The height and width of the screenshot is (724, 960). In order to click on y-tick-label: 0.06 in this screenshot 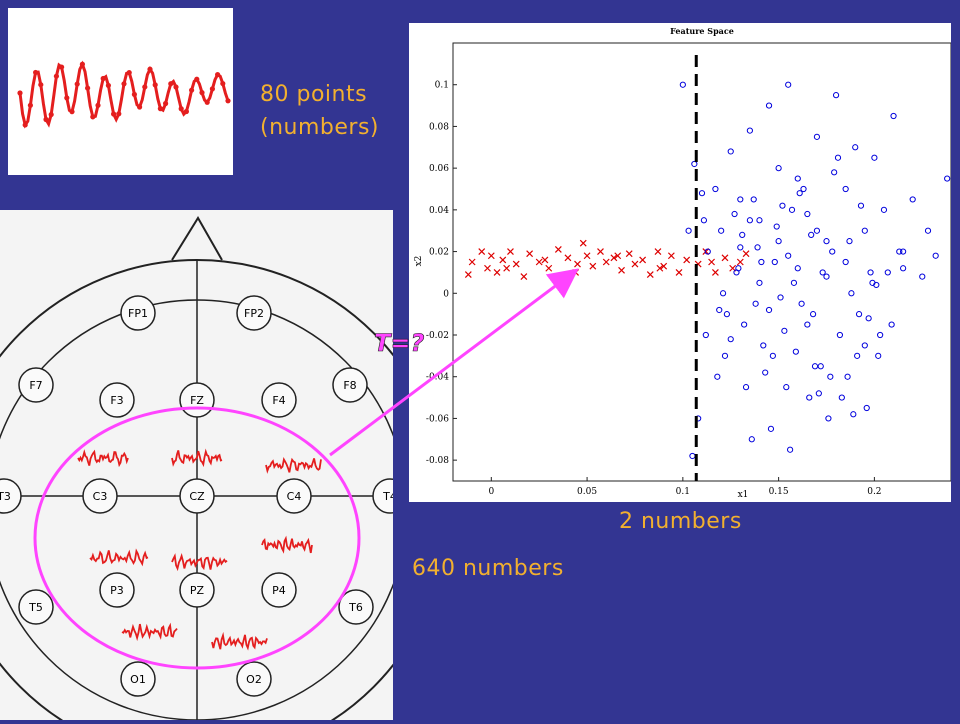, I will do `click(439, 169)`.